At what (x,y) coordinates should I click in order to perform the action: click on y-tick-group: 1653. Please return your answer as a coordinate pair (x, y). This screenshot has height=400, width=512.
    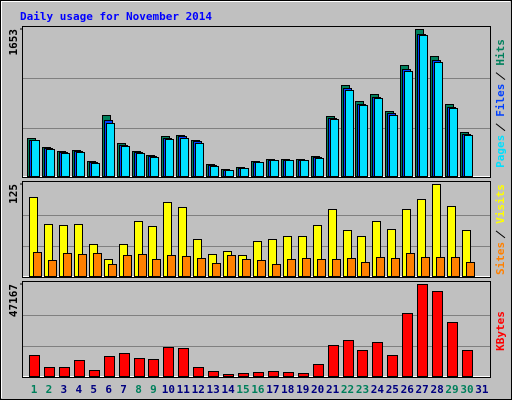
    Looking at the image, I should click on (13, 42).